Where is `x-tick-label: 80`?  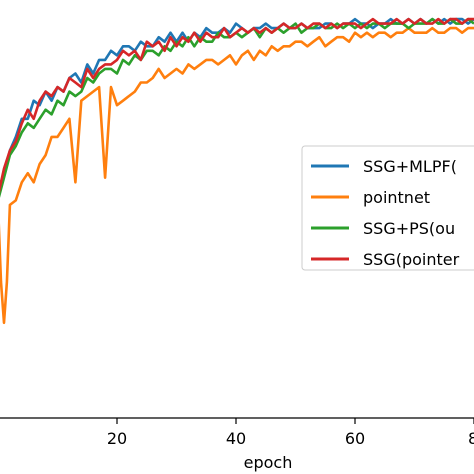 x-tick-label: 80 is located at coordinates (471, 438).